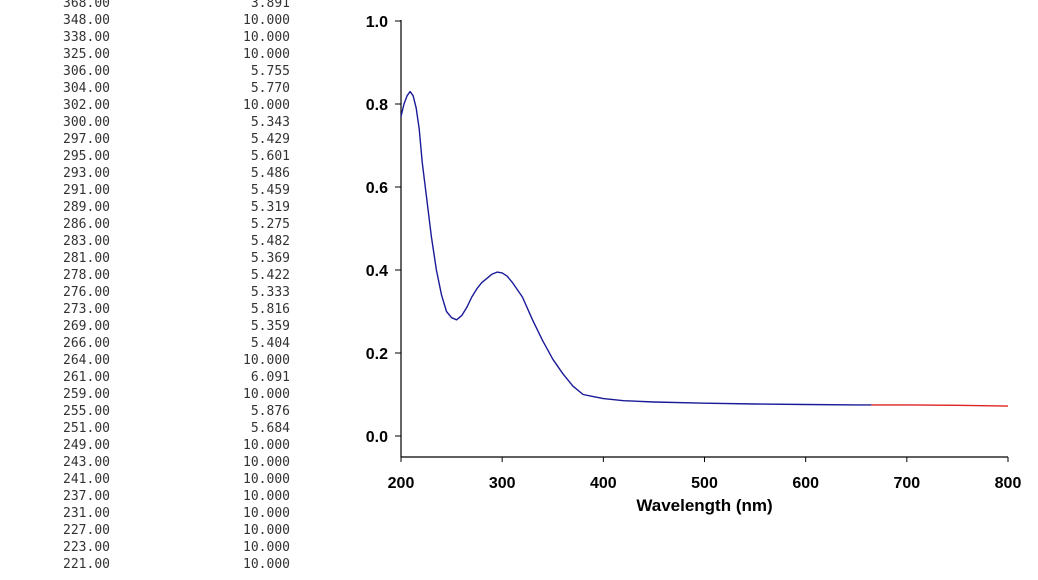  Describe the element at coordinates (165, 326) in the screenshot. I see `table-row: 269.00 5.359` at that location.